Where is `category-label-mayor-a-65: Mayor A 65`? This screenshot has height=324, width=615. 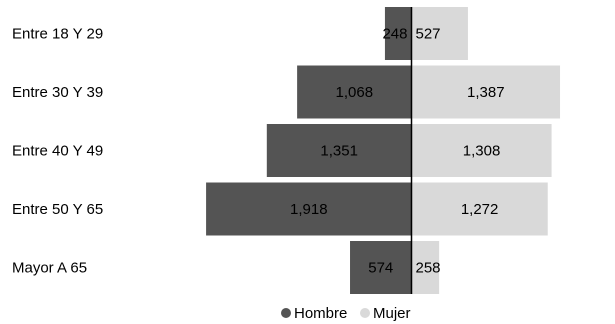 category-label-mayor-a-65: Mayor A 65 is located at coordinates (49, 268).